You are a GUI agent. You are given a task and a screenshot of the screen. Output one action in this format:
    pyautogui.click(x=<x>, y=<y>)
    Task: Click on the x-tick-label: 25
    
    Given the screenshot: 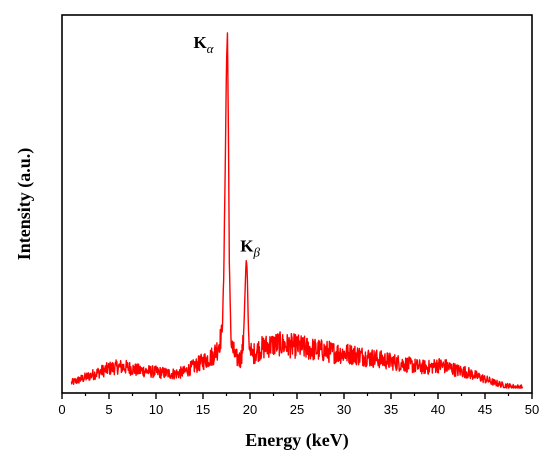 What is the action you would take?
    pyautogui.click(x=297, y=409)
    